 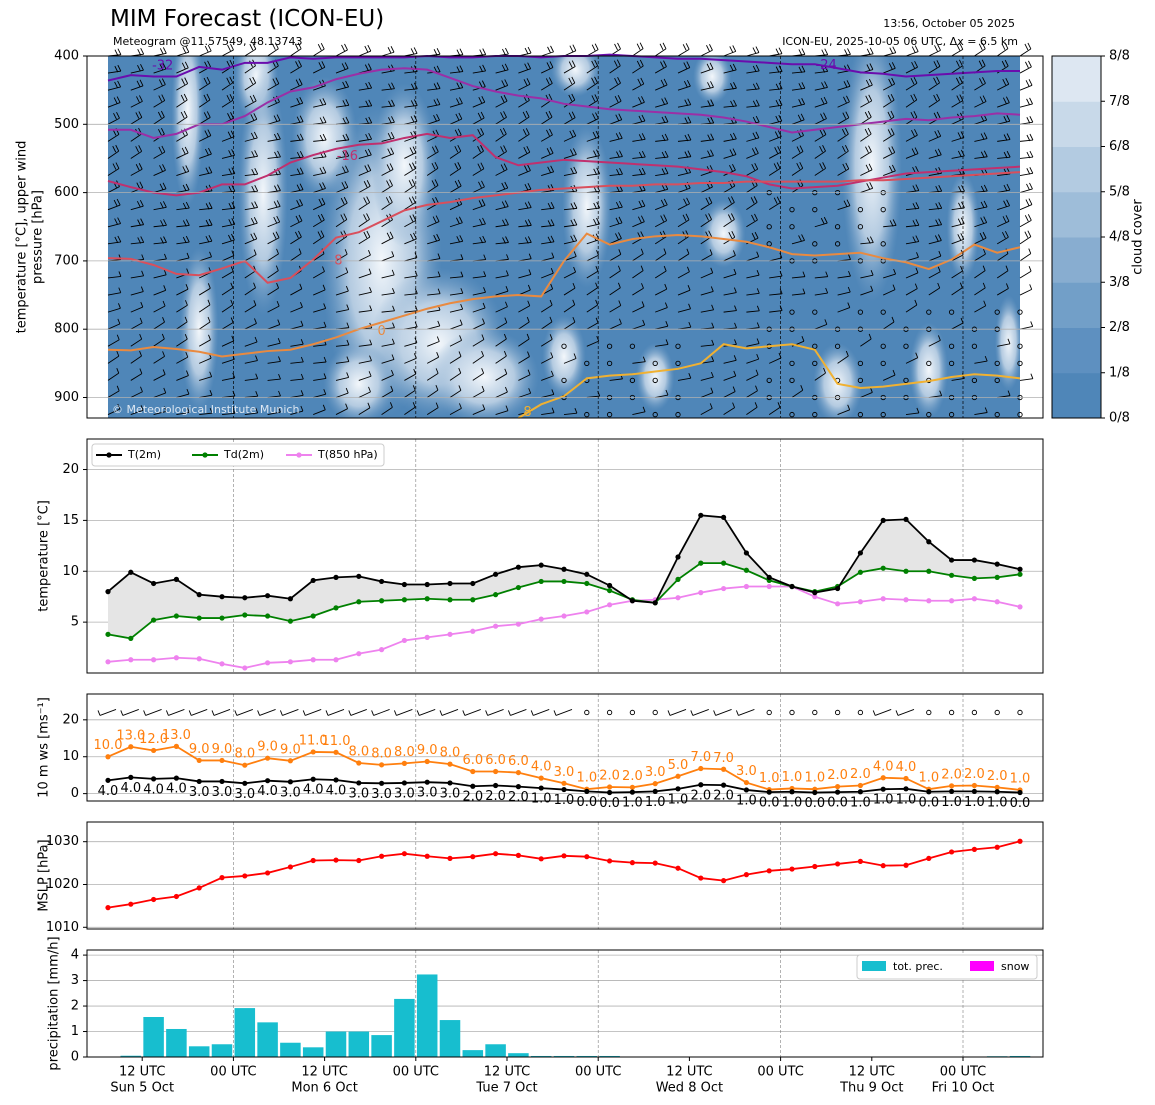 I want to click on precip-bar, so click(x=564, y=1056).